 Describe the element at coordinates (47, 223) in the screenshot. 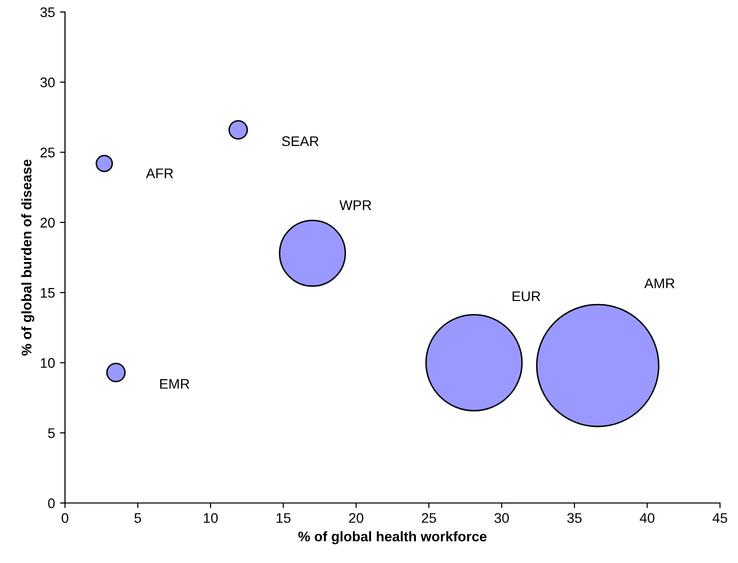

I see `y-tick-label: 20` at that location.